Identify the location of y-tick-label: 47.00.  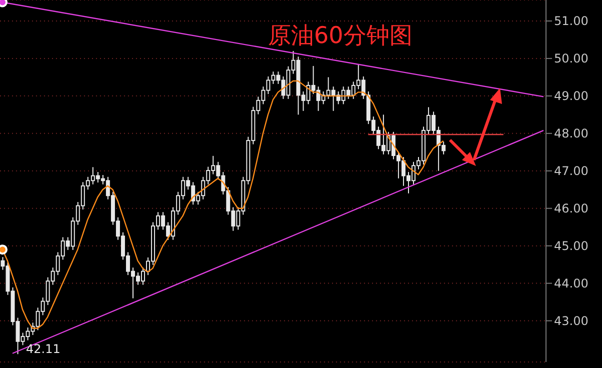
(571, 171).